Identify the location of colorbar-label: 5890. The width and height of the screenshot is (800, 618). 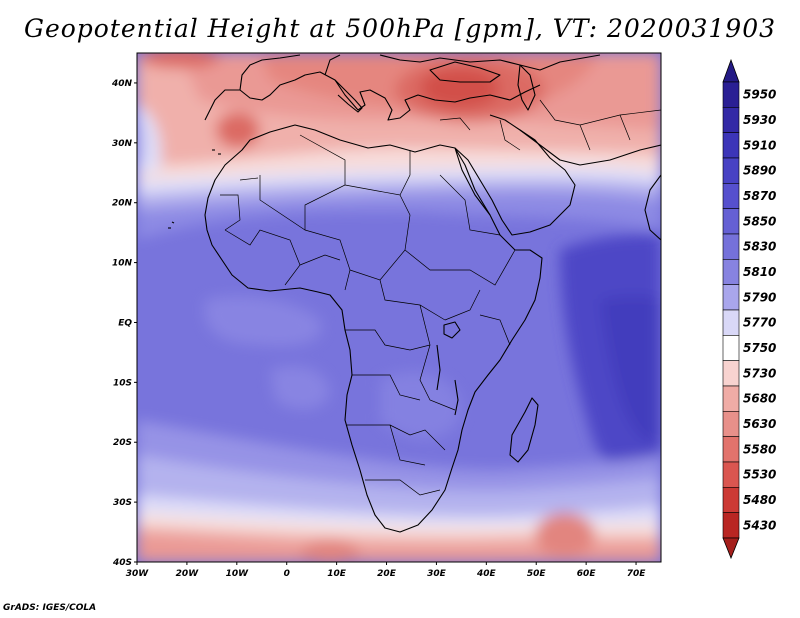
(759, 171).